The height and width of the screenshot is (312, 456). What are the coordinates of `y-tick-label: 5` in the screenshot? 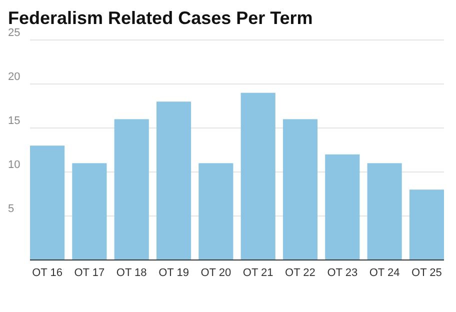 It's located at (11, 209).